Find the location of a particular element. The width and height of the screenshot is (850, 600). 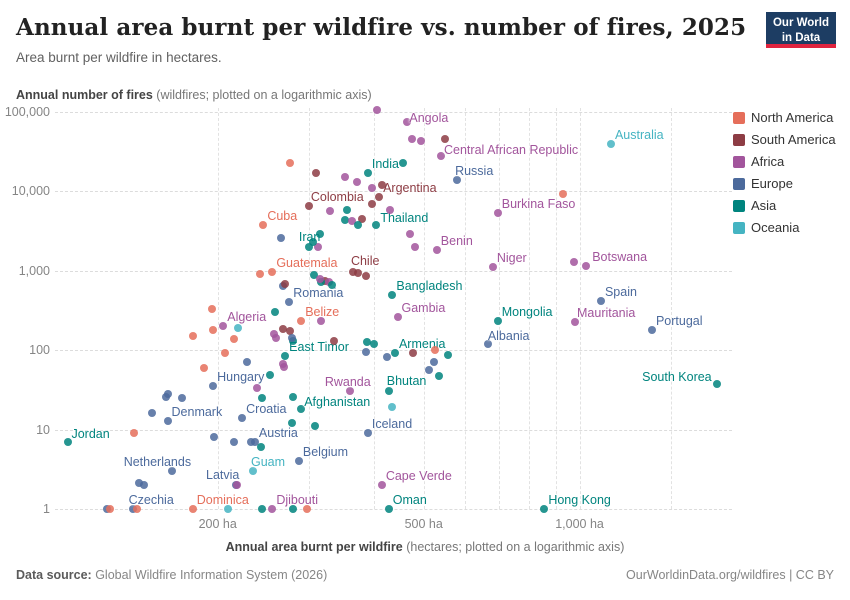

owid-logo: Our World in Data is located at coordinates (801, 30).